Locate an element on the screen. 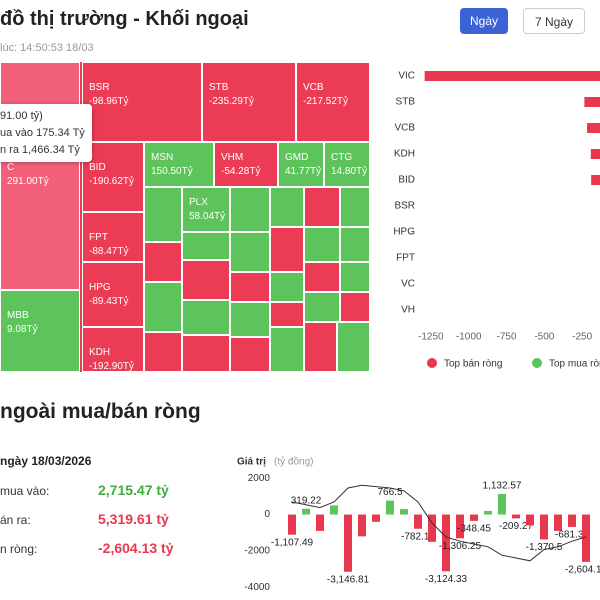 The image size is (600, 600). tooltip-line: n ra 1,466.34 Tỷ is located at coordinates (40, 150).